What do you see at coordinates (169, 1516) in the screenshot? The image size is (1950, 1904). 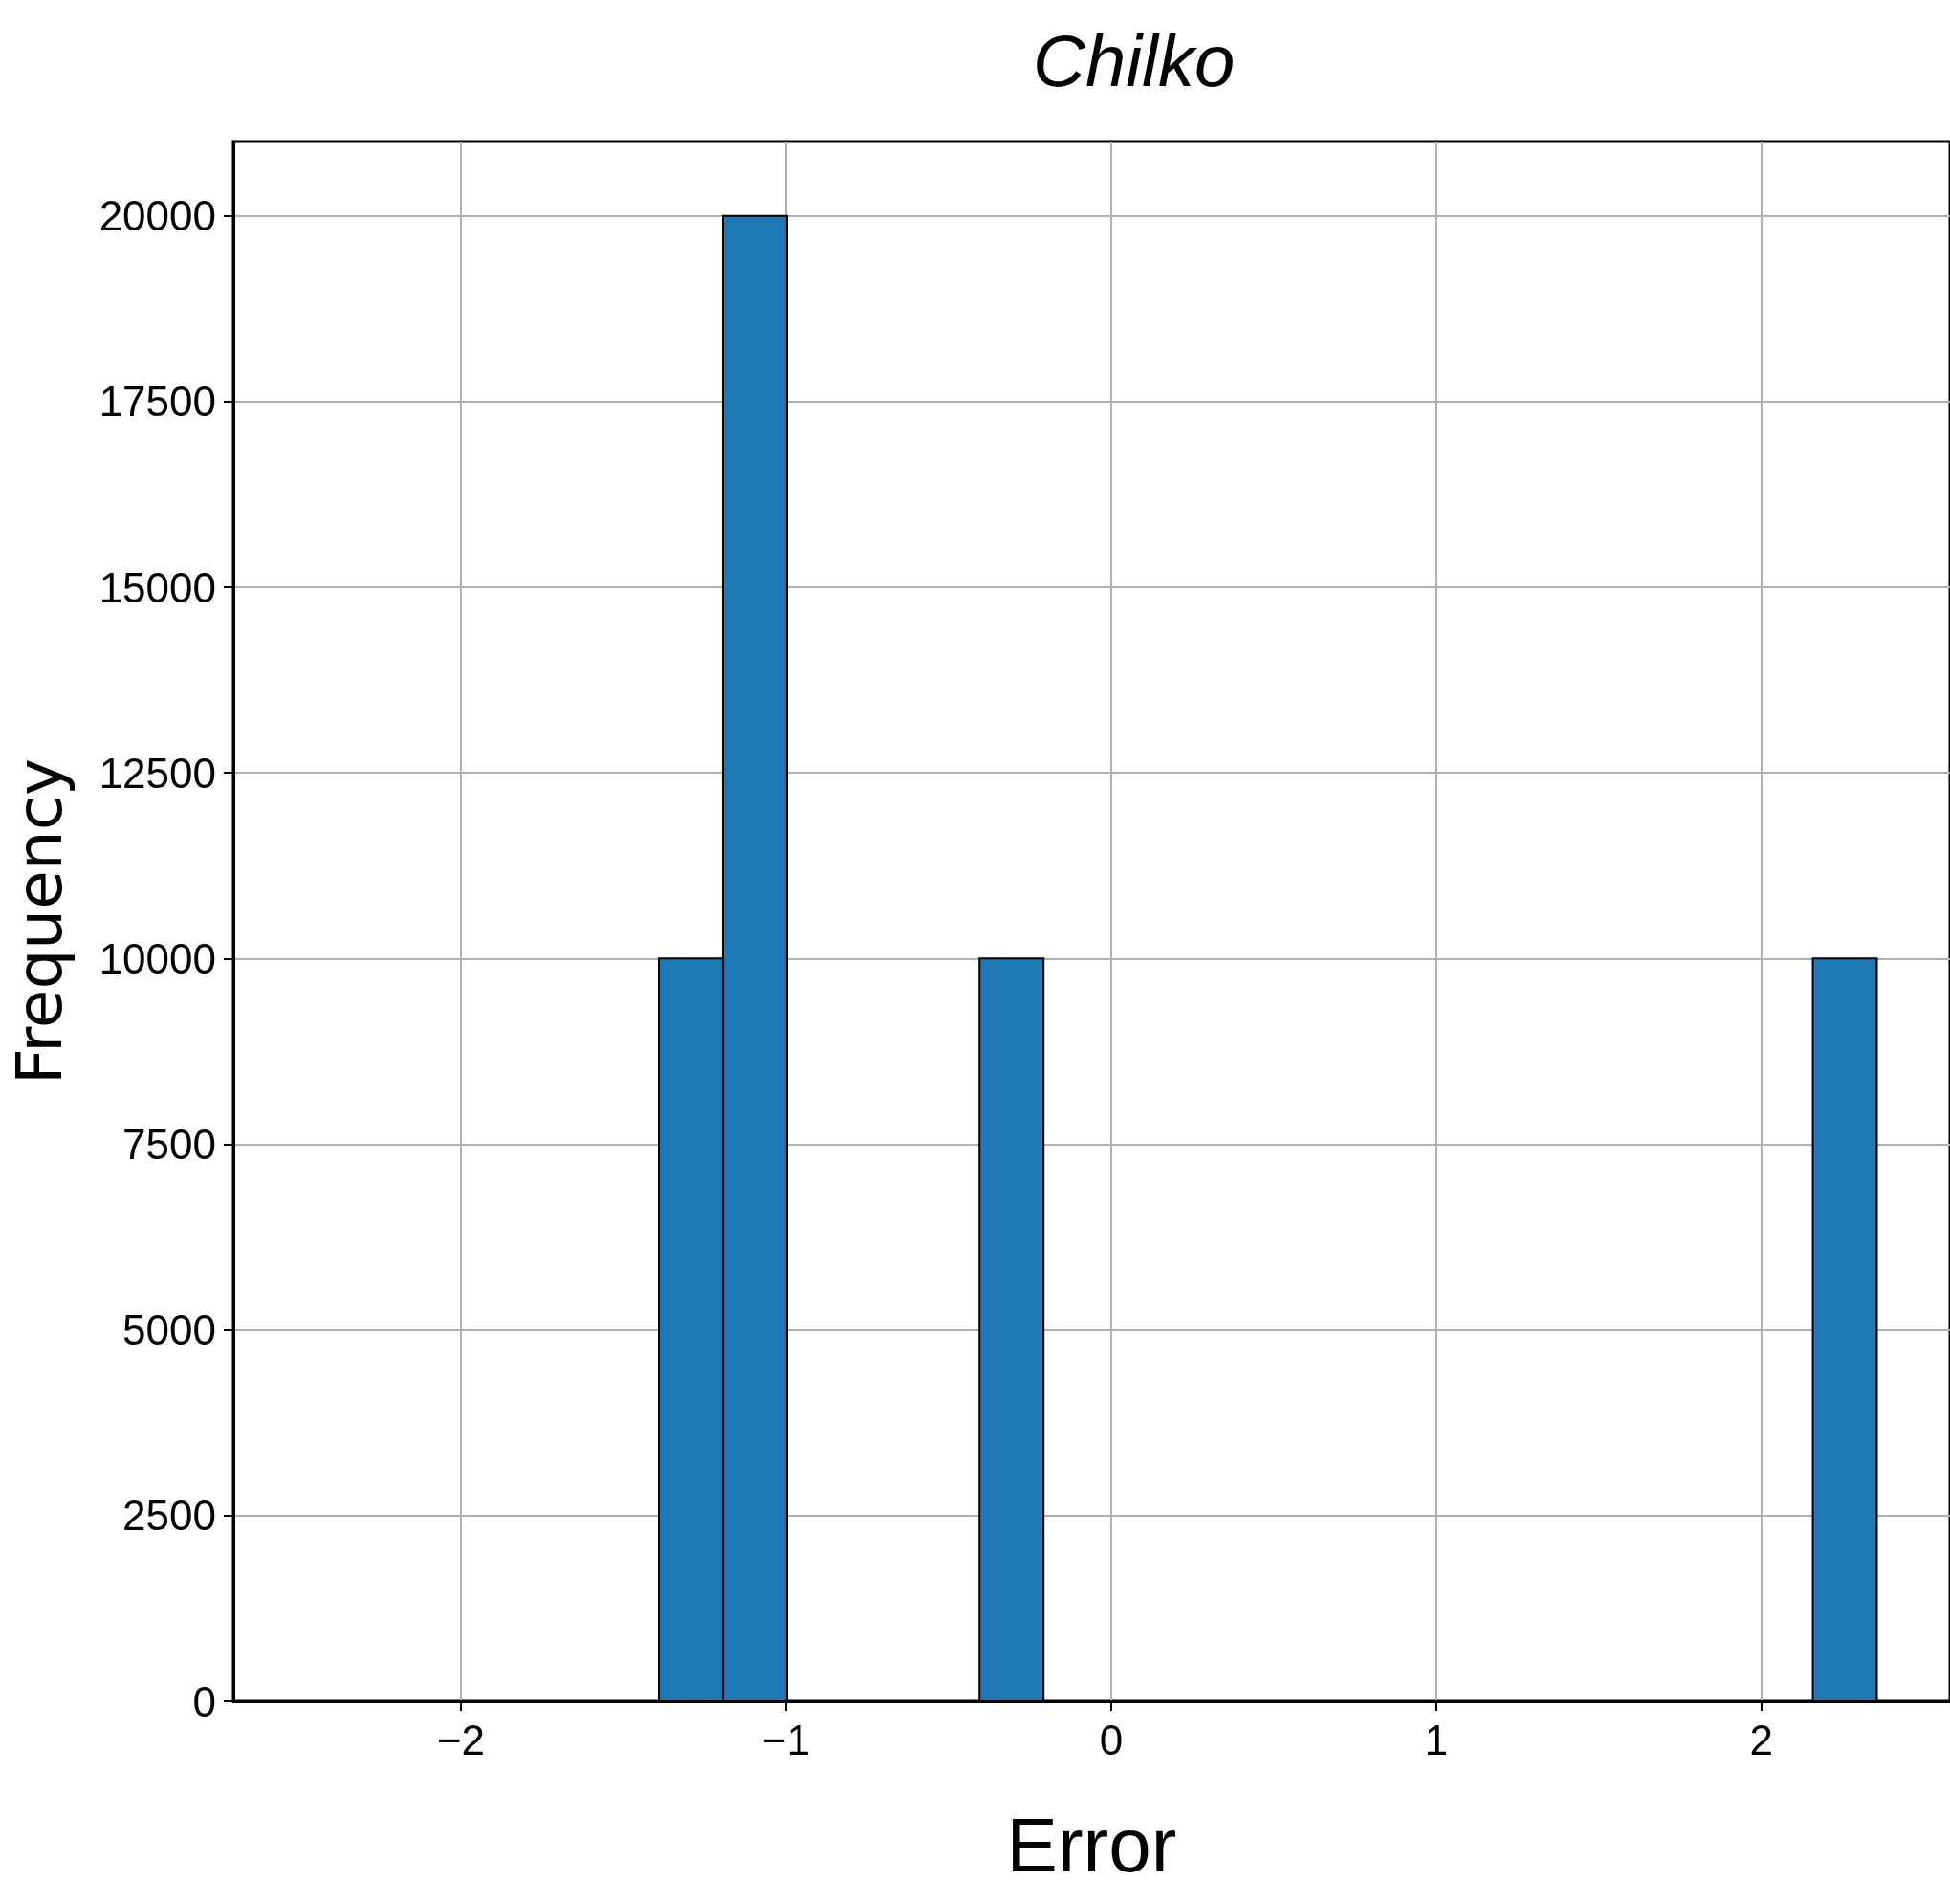 I see `y-tick-label: 2500` at bounding box center [169, 1516].